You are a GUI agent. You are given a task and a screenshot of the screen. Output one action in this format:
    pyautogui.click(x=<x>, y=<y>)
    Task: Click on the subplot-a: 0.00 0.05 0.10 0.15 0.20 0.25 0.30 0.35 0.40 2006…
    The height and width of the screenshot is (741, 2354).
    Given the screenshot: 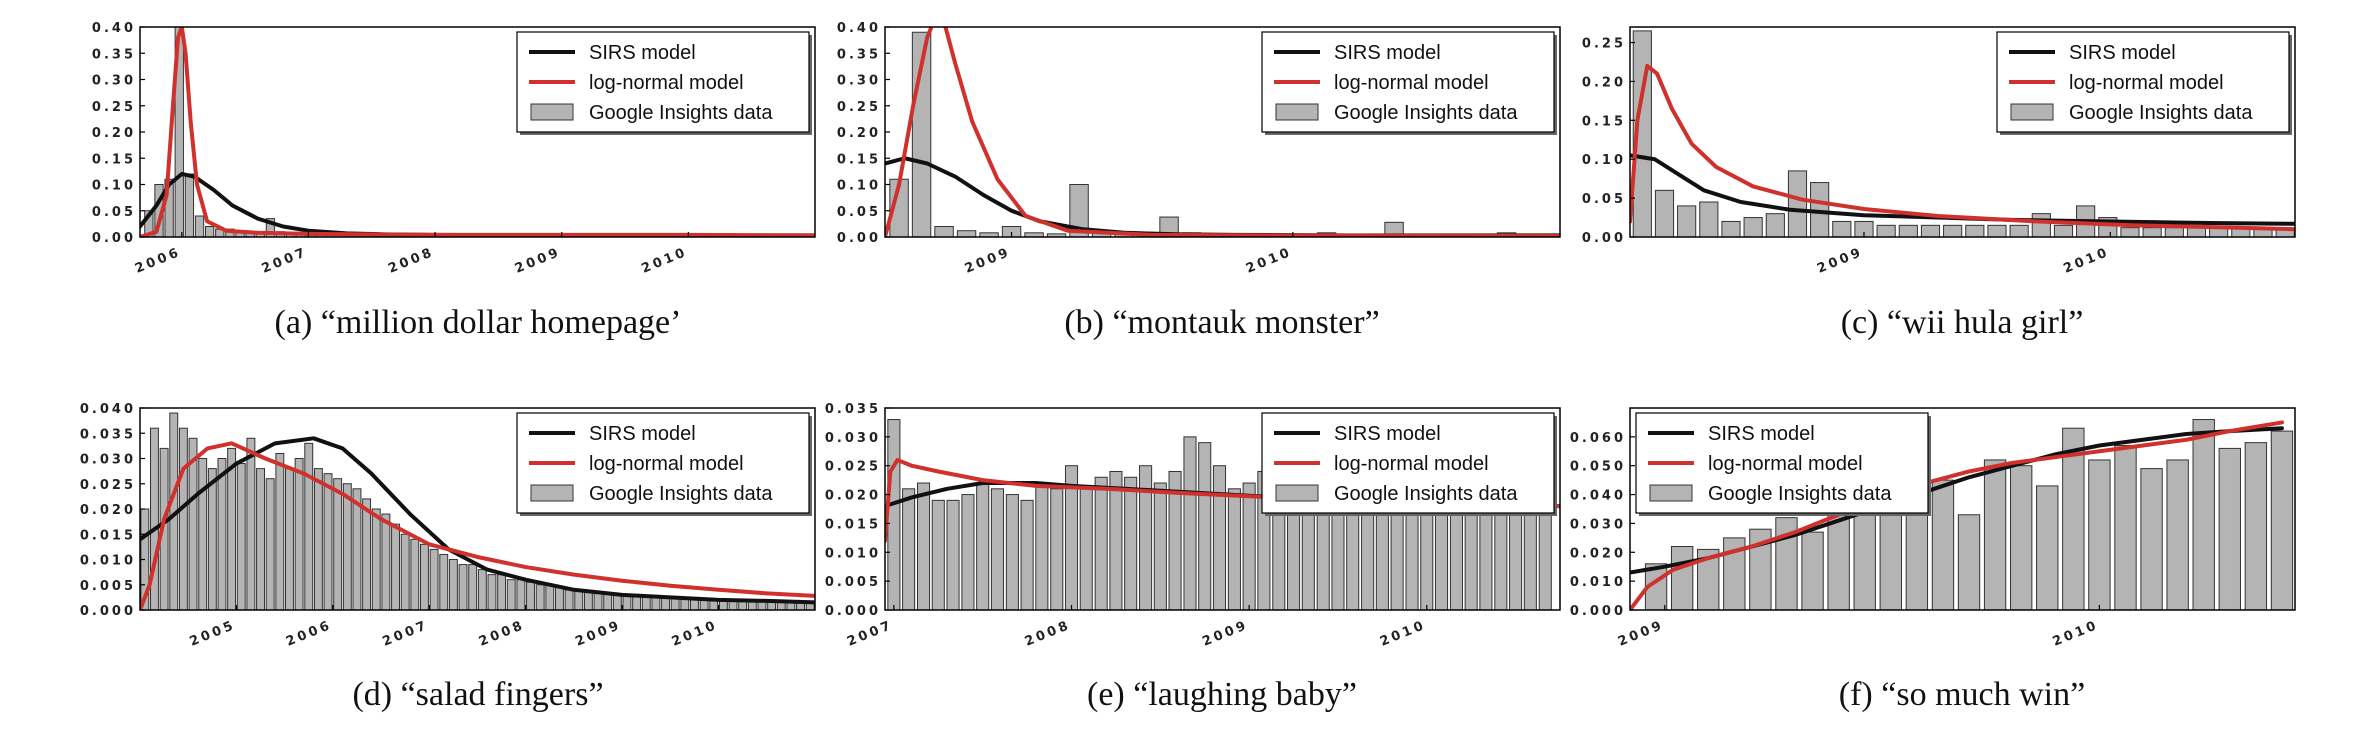 What is the action you would take?
    pyautogui.click(x=454, y=181)
    